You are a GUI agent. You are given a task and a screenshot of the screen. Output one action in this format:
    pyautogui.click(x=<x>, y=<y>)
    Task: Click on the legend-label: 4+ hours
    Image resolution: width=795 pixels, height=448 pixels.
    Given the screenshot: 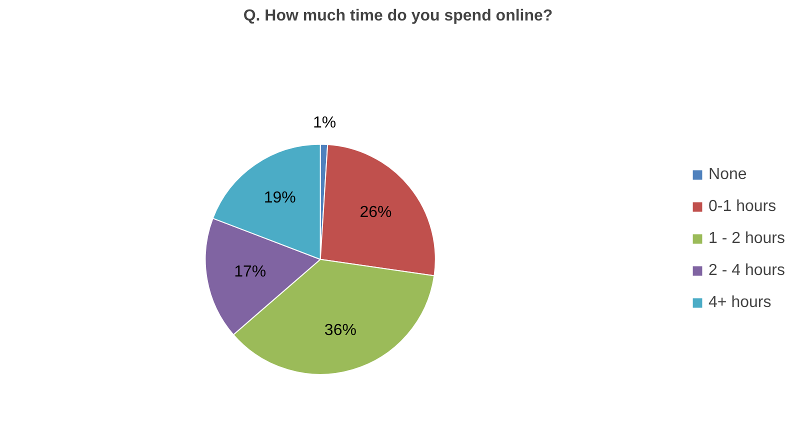 What is the action you would take?
    pyautogui.click(x=740, y=303)
    